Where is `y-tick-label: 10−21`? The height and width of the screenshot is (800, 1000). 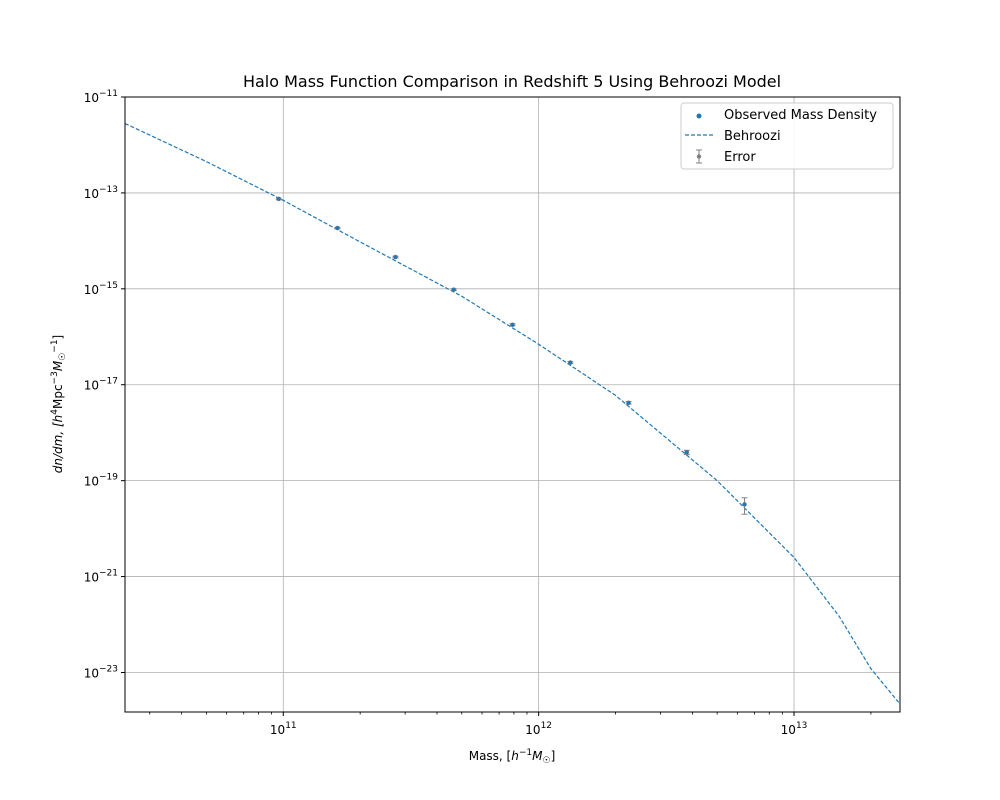 y-tick-label: 10−21 is located at coordinates (101, 577).